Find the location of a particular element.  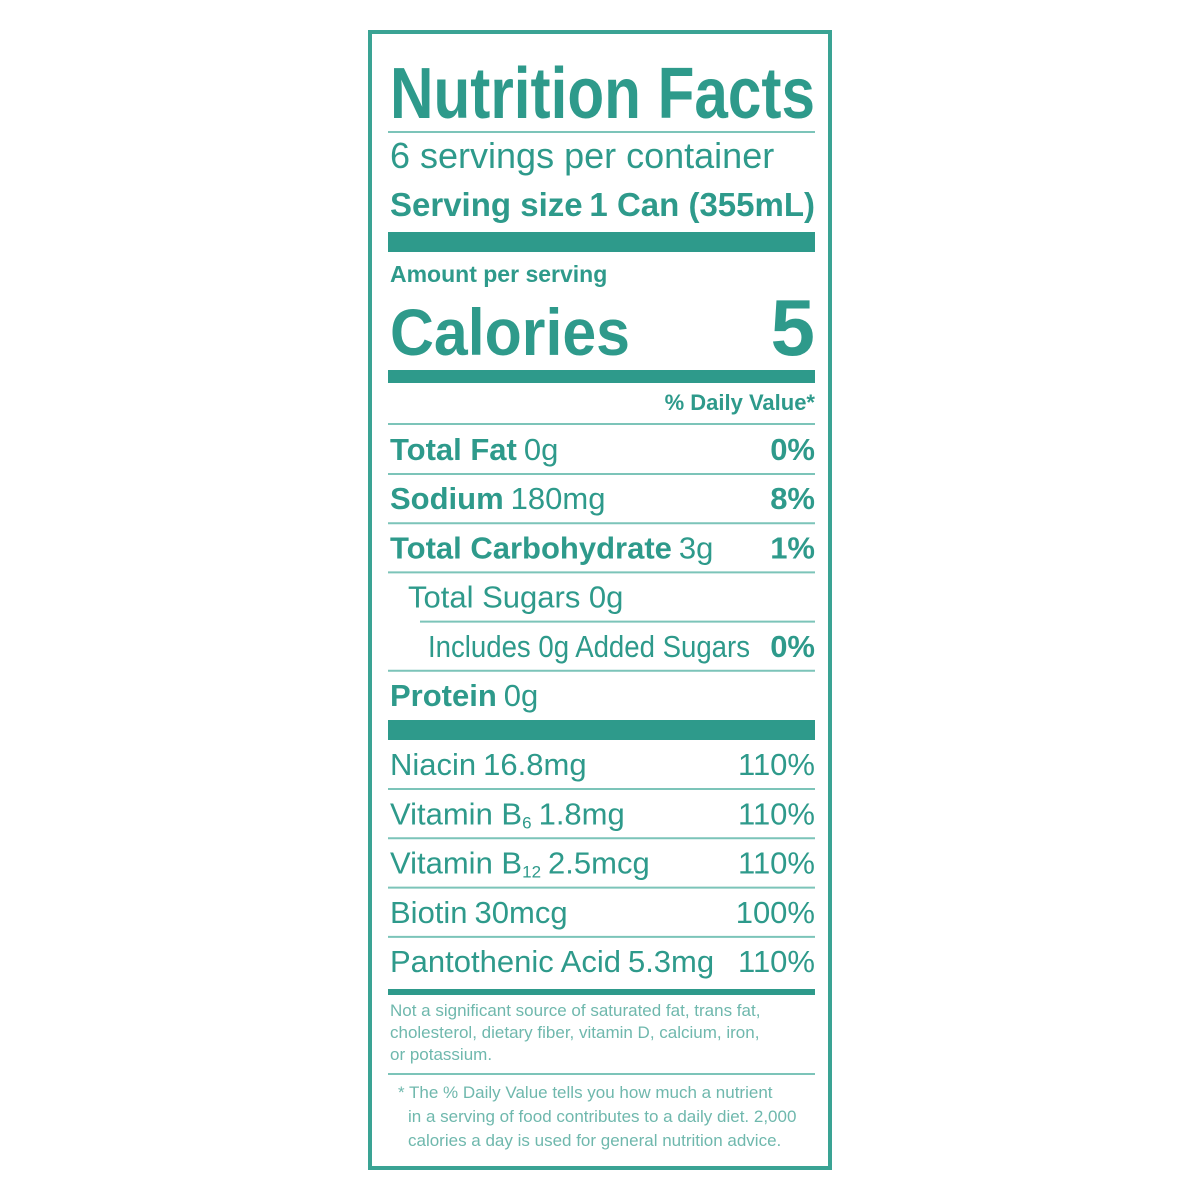

vitamin-amount: 16.8mg is located at coordinates (534, 764).